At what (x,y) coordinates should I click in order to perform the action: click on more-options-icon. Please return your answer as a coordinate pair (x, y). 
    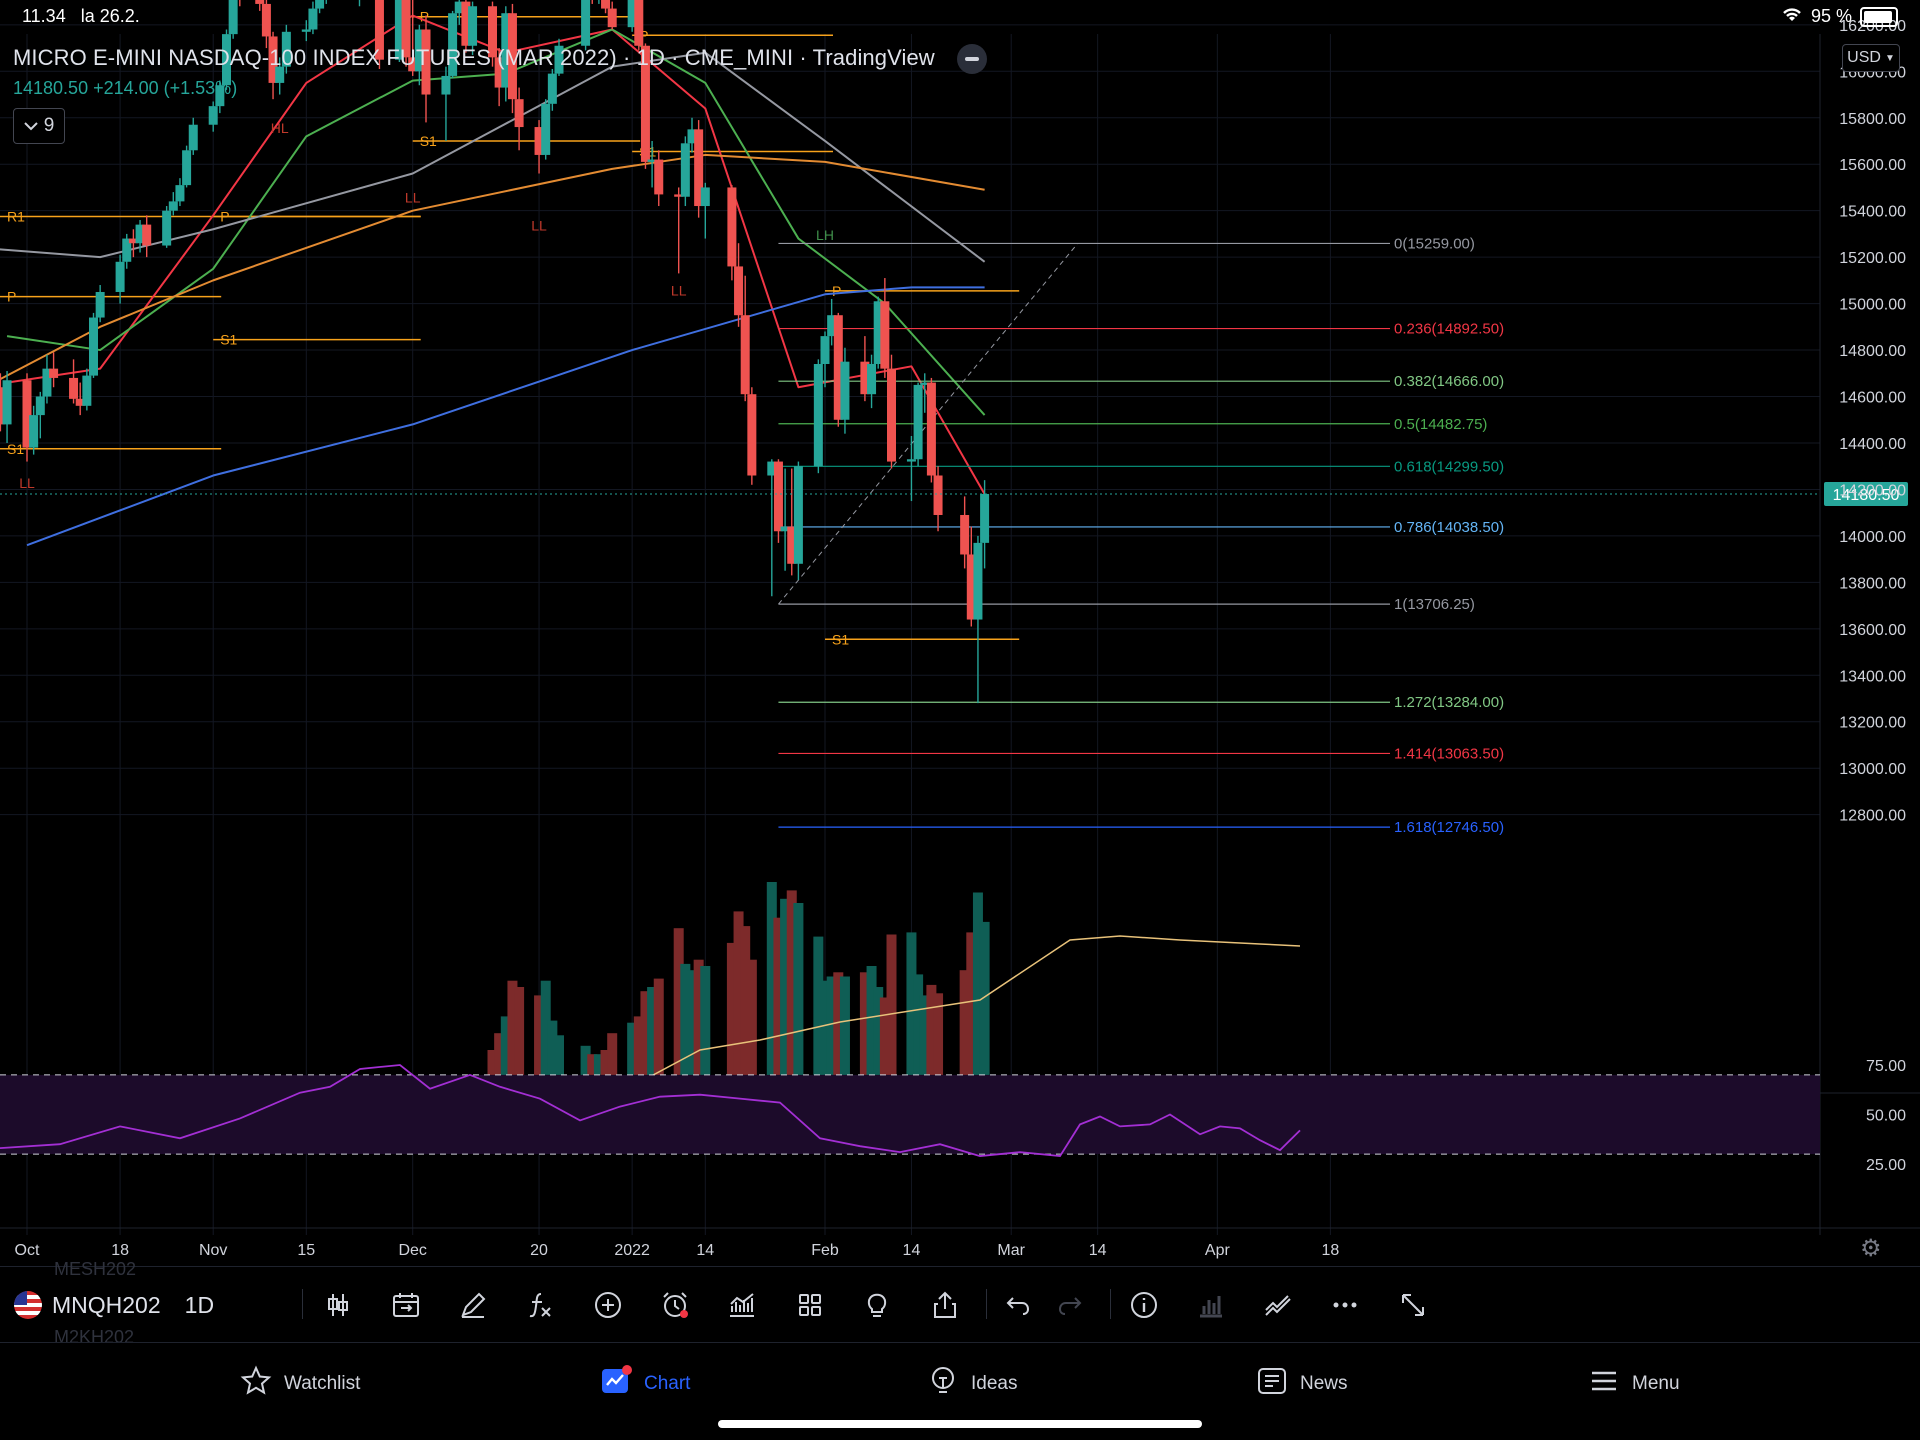
    Looking at the image, I should click on (1345, 1305).